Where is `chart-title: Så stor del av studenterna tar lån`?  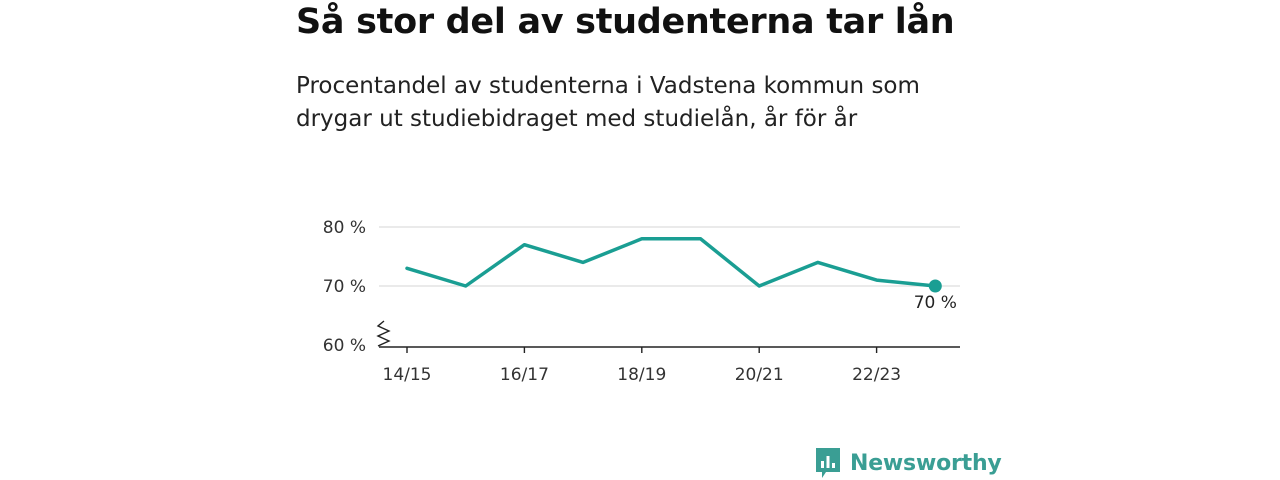
chart-title: Så stor del av studenterna tar lån is located at coordinates (625, 22).